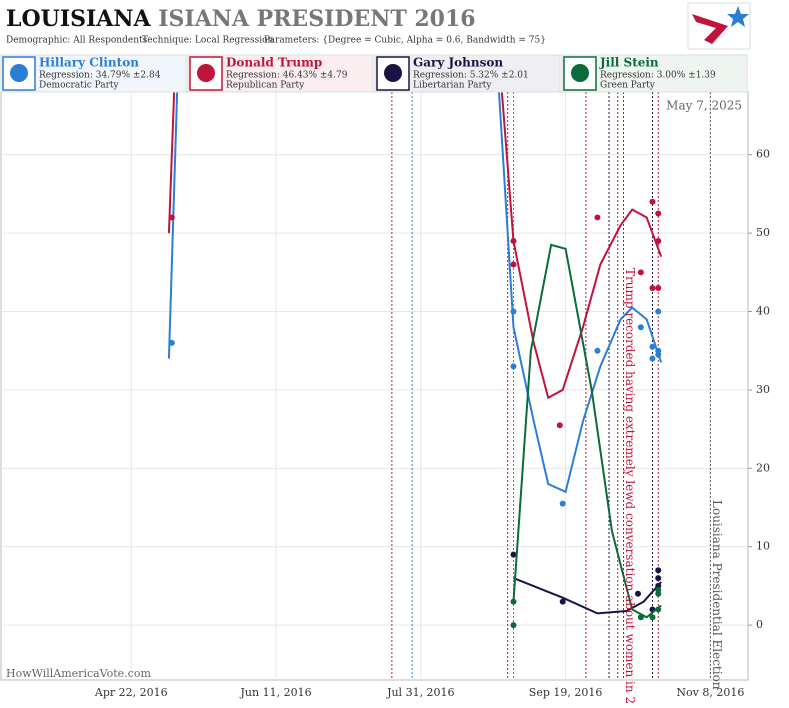 This screenshot has height=708, width=789. I want to click on y-tick-label: 10, so click(763, 546).